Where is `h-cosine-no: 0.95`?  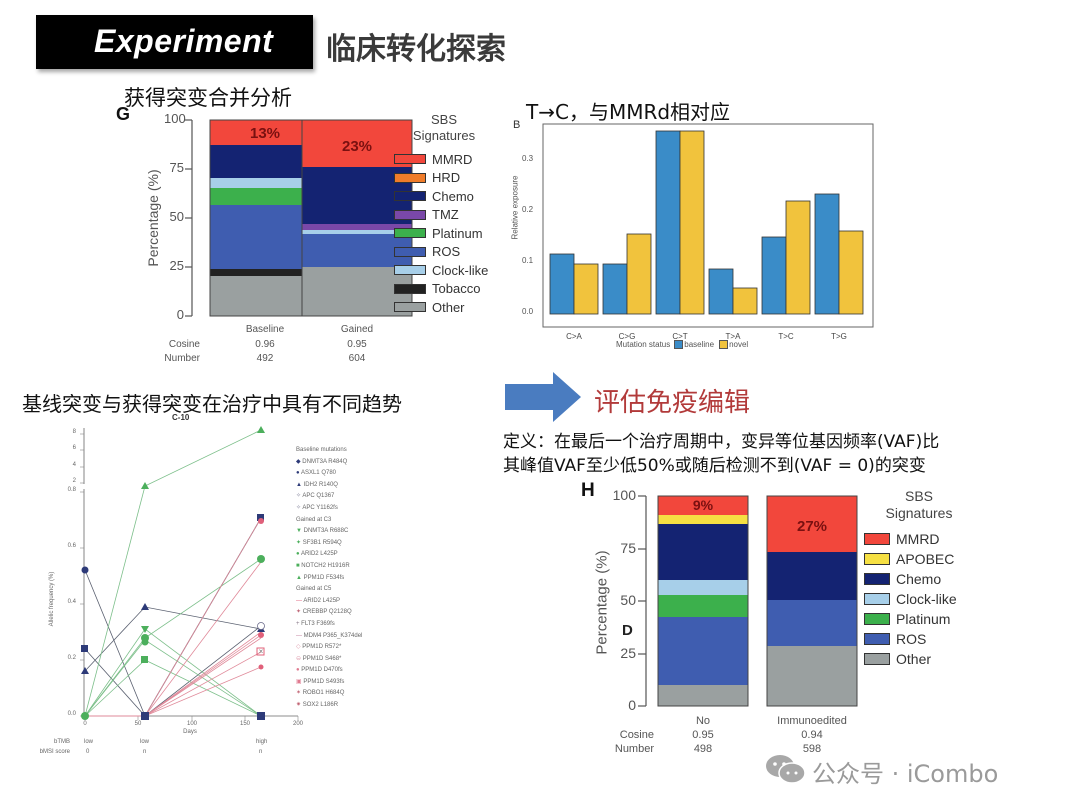 h-cosine-no: 0.95 is located at coordinates (703, 735).